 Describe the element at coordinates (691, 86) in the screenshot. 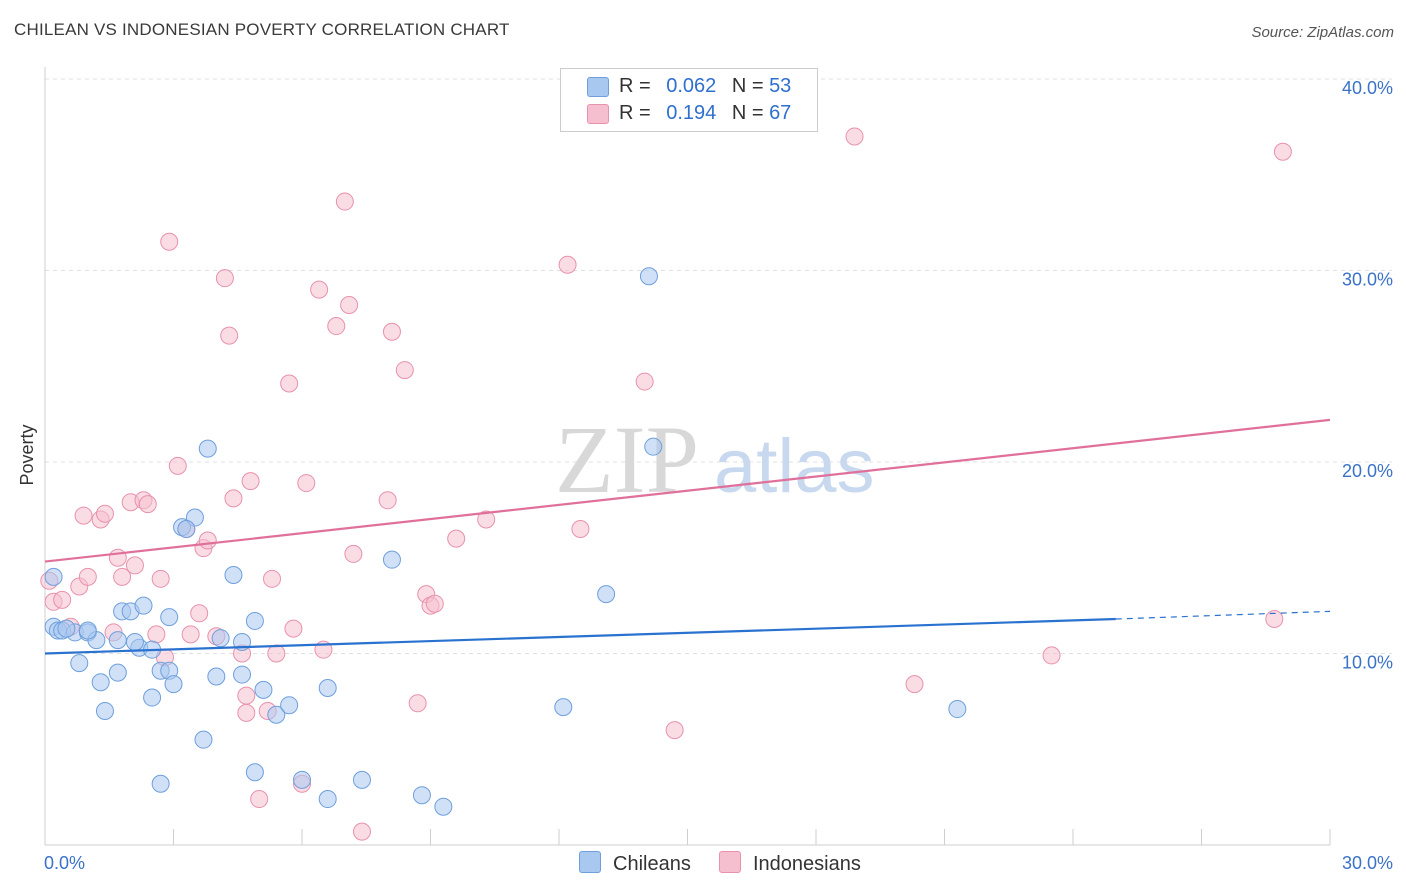

I see `legend-r-value: 0.062` at that location.